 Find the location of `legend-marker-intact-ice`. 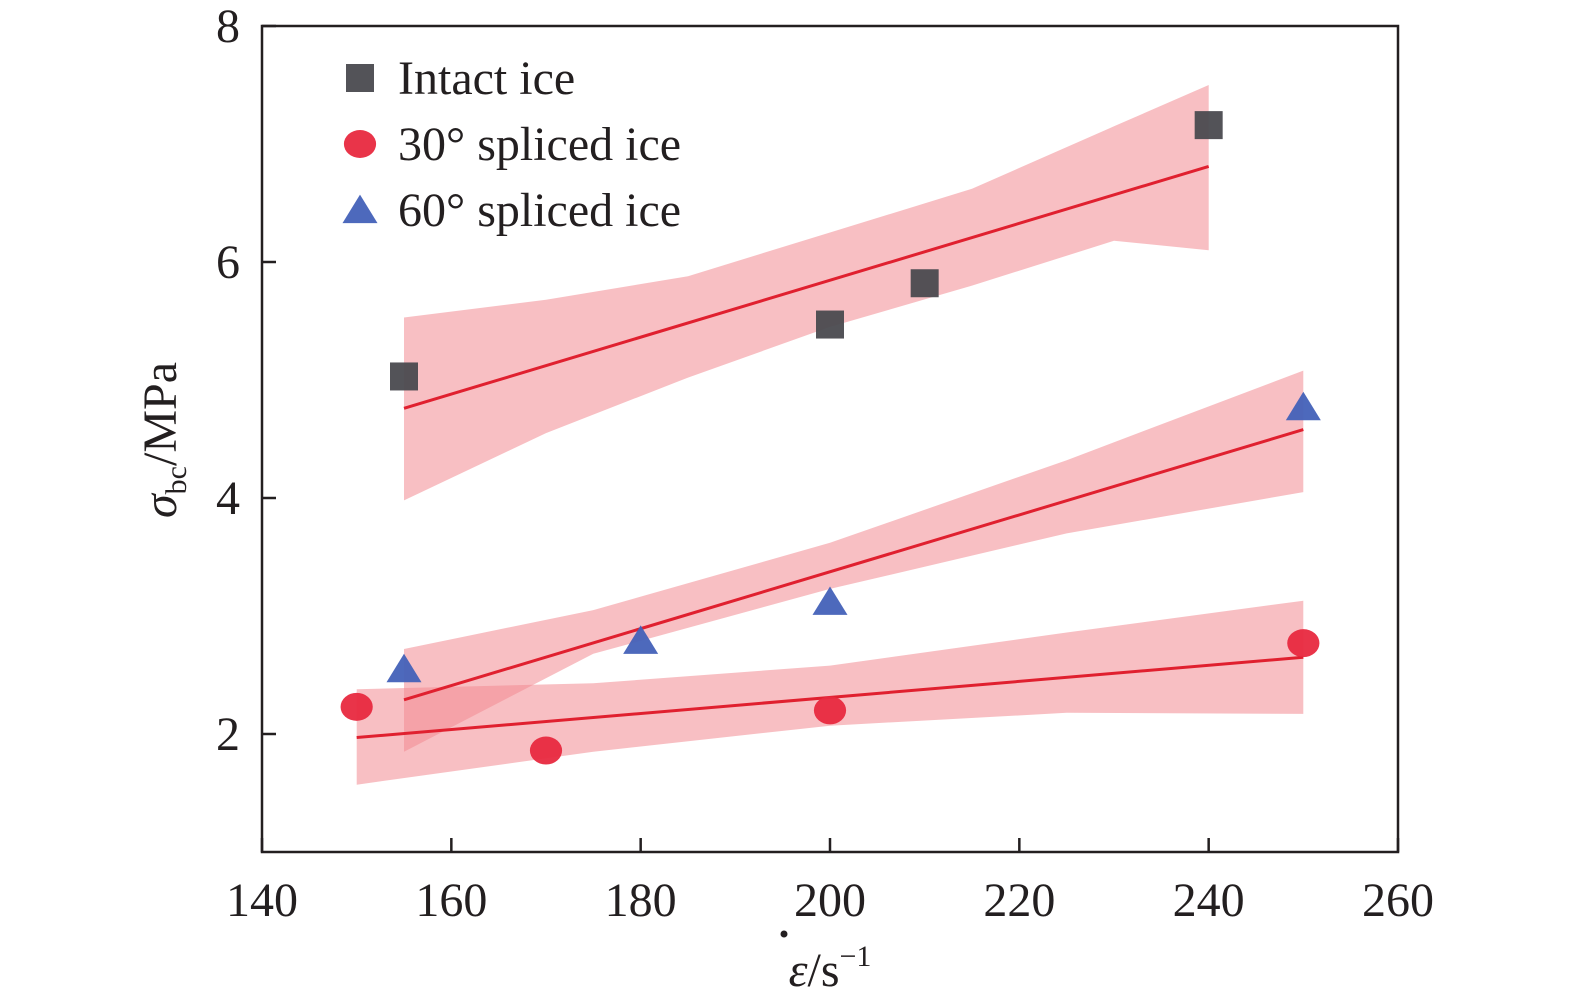

legend-marker-intact-ice is located at coordinates (360, 78).